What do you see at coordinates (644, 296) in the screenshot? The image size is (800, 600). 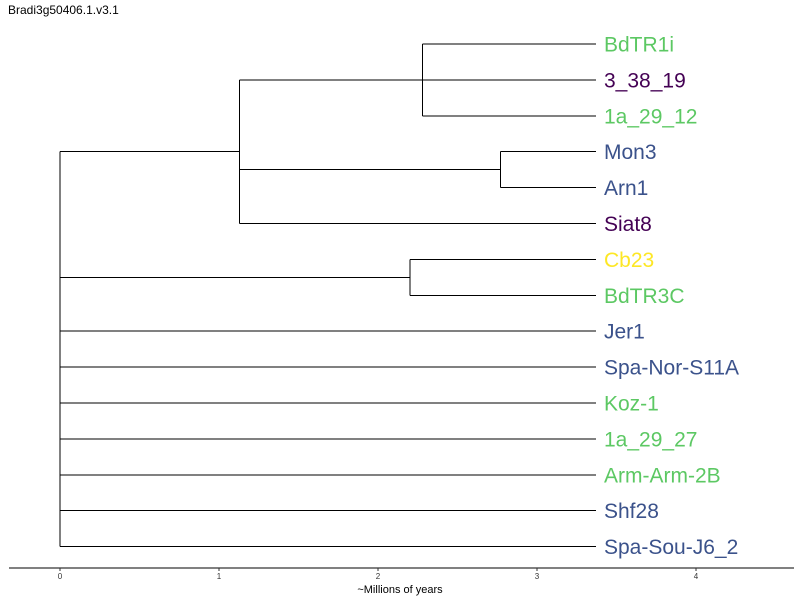 I see `leaf-label: BdTR3C` at bounding box center [644, 296].